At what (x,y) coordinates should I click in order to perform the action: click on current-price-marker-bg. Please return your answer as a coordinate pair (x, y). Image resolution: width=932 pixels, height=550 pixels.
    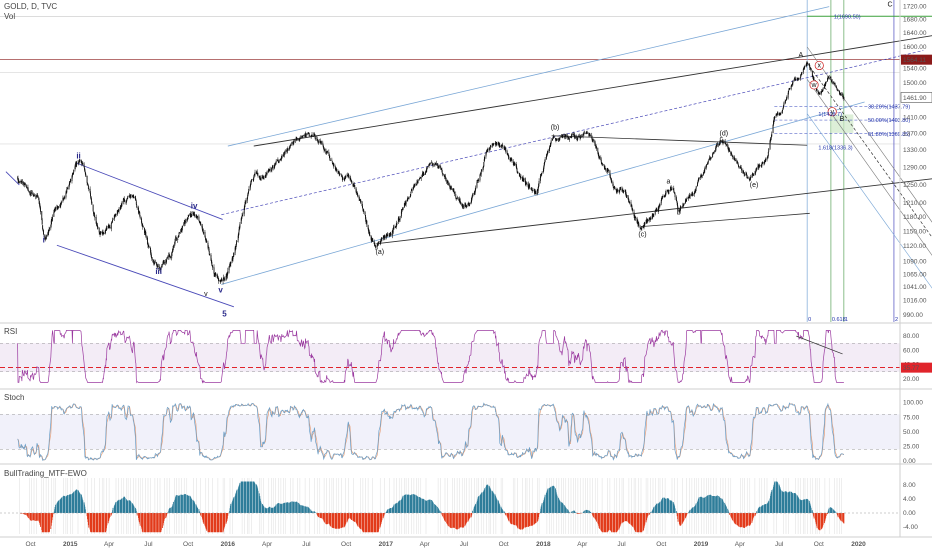
    Looking at the image, I should click on (916, 97).